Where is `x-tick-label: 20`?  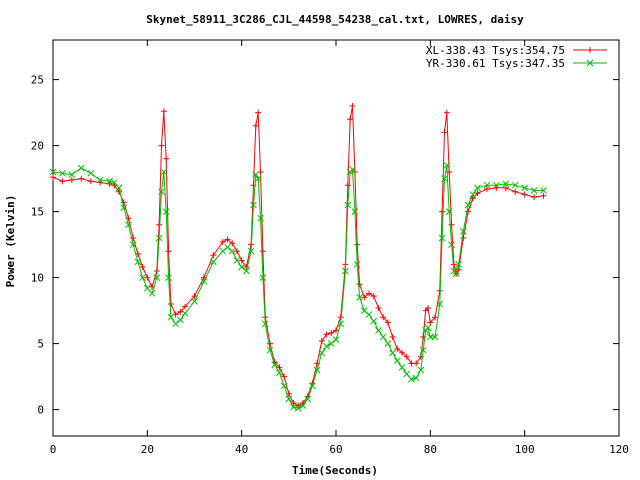
x-tick-label: 20 is located at coordinates (147, 449).